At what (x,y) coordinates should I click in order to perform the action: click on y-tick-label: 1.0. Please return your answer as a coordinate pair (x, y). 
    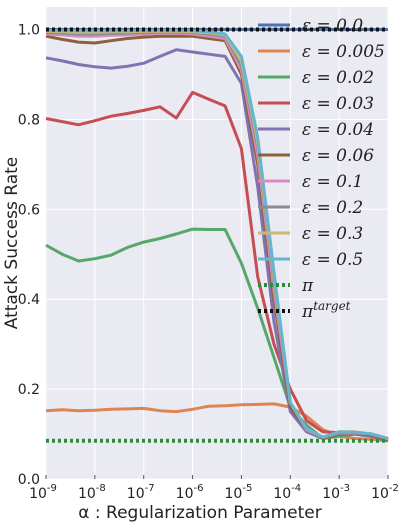
    Looking at the image, I should click on (29, 30).